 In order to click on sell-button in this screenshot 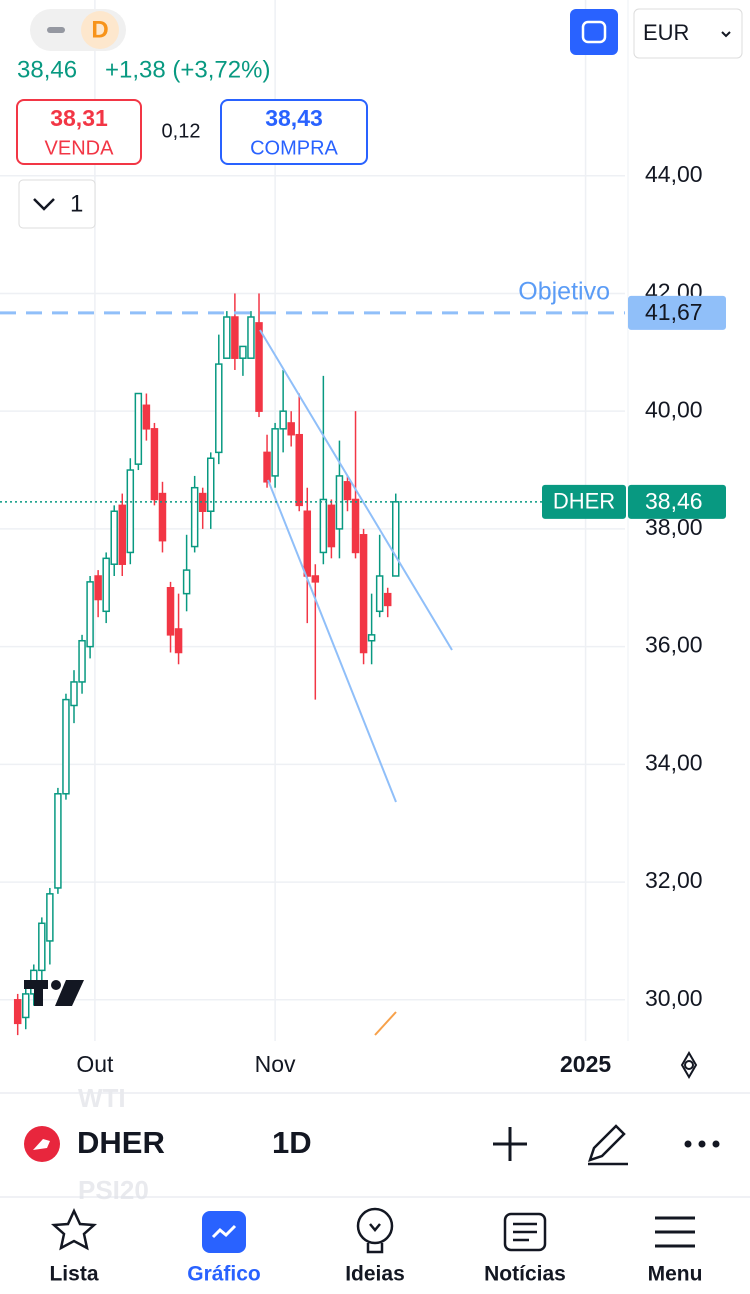, I will do `click(79, 132)`.